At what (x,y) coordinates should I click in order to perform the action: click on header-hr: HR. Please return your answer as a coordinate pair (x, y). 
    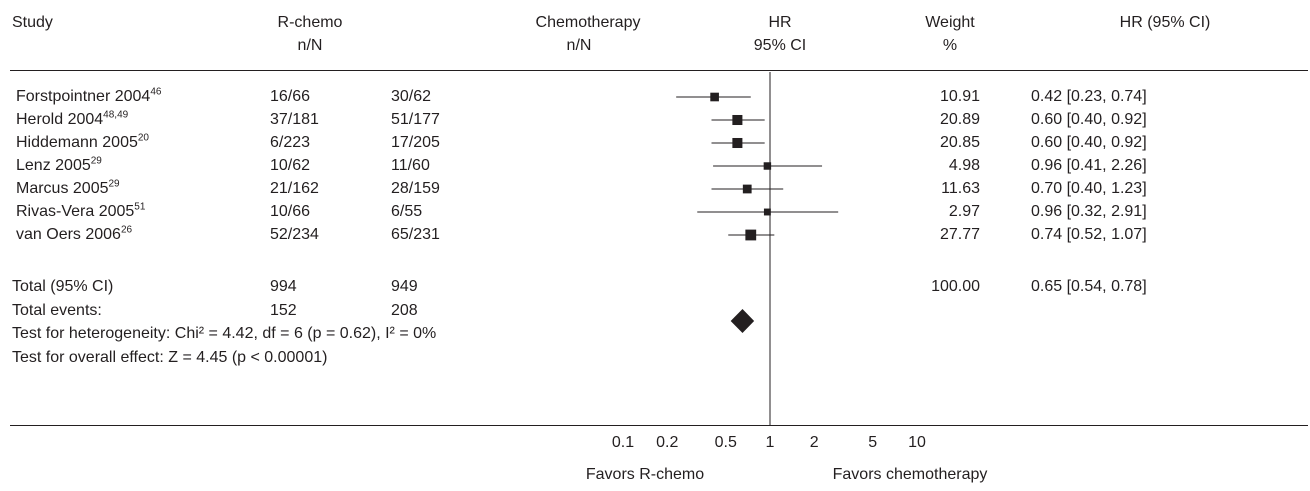
    Looking at the image, I should click on (780, 22).